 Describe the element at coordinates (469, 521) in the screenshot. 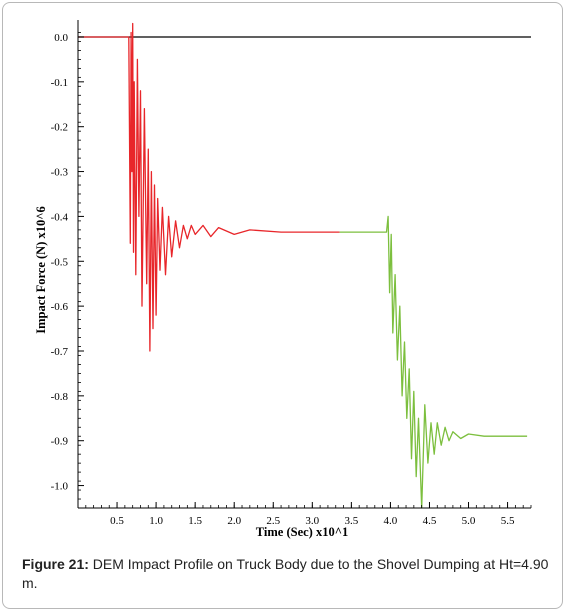

I see `x-tick-label: 5.0` at that location.